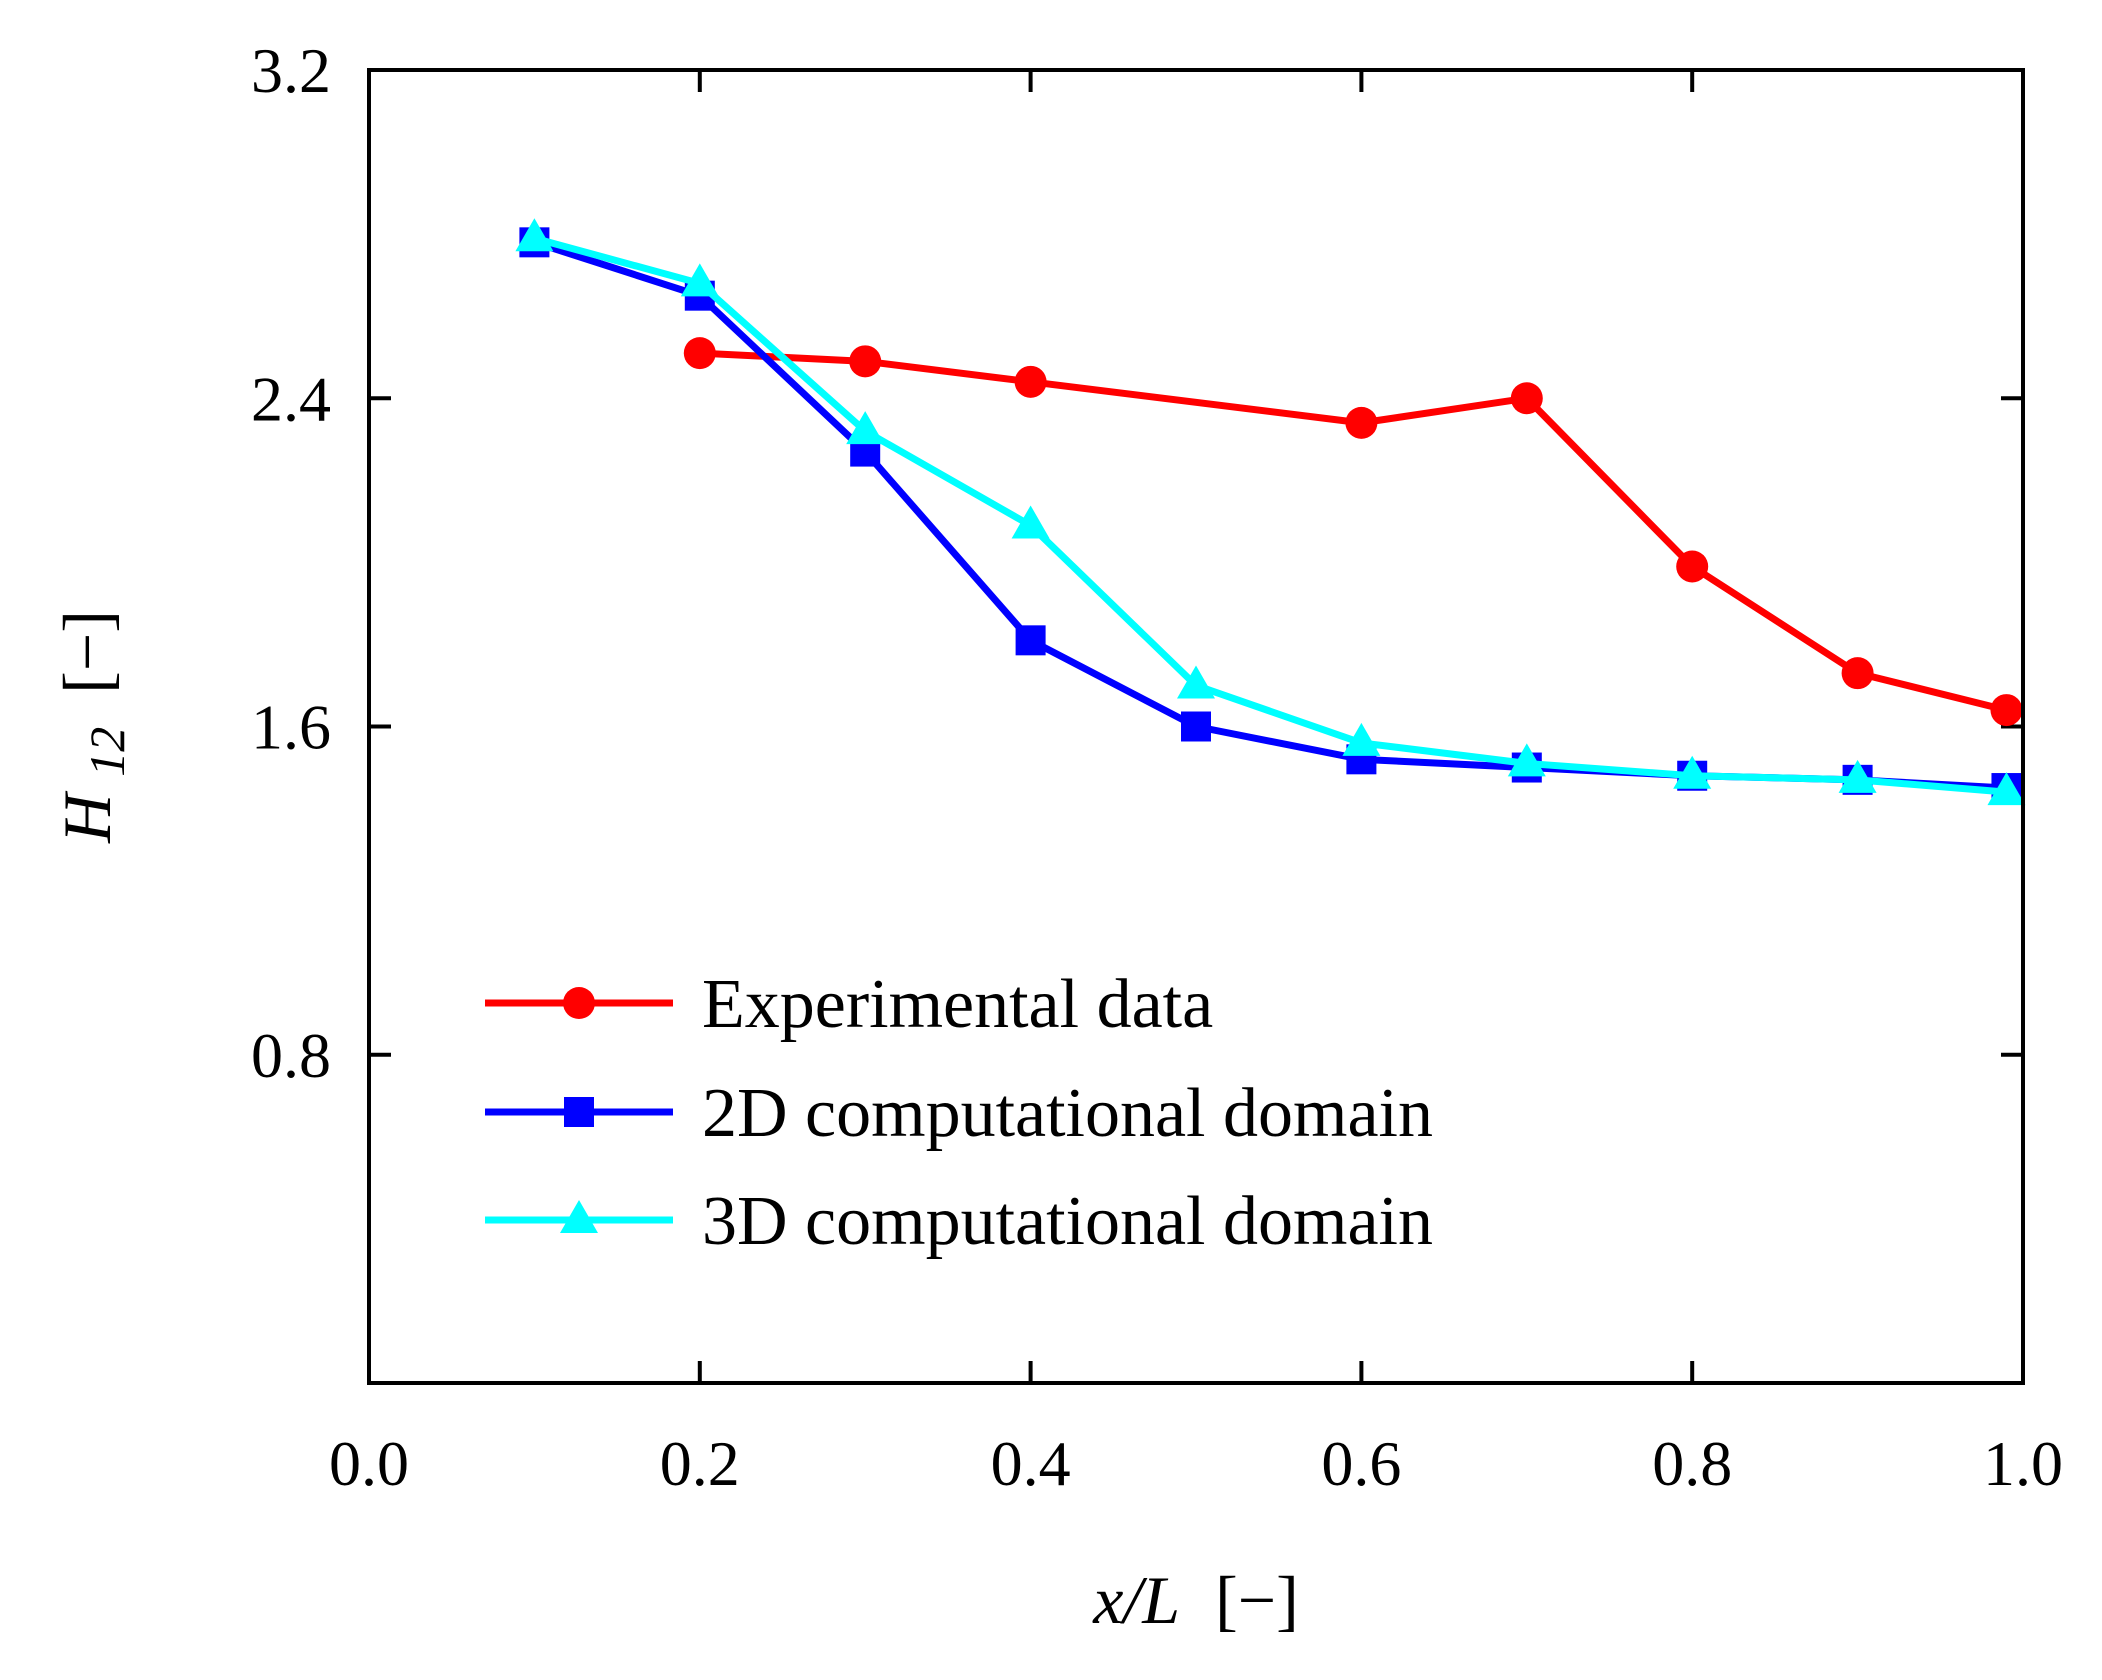 Image resolution: width=2102 pixels, height=1680 pixels. What do you see at coordinates (957, 1004) in the screenshot?
I see `legend-label: Experimental data` at bounding box center [957, 1004].